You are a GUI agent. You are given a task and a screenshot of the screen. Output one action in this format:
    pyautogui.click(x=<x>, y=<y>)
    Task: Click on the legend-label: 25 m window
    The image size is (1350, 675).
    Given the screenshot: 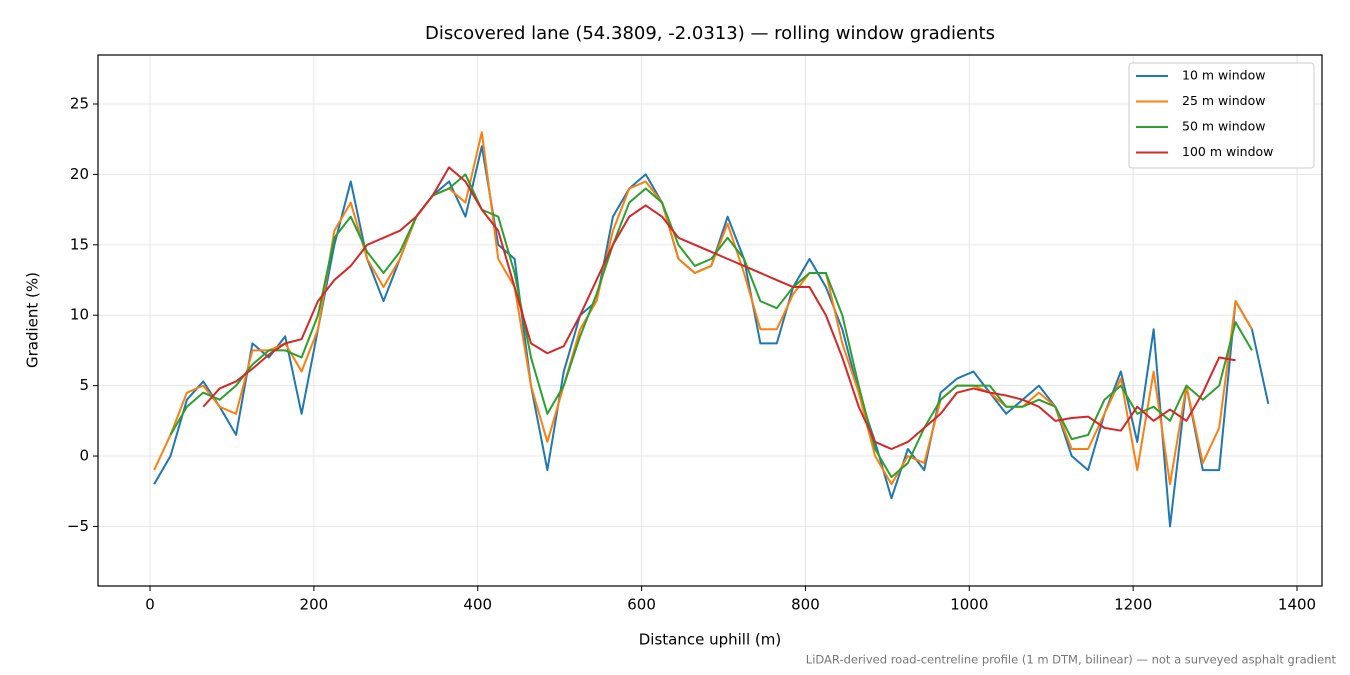 What is the action you would take?
    pyautogui.click(x=1223, y=100)
    